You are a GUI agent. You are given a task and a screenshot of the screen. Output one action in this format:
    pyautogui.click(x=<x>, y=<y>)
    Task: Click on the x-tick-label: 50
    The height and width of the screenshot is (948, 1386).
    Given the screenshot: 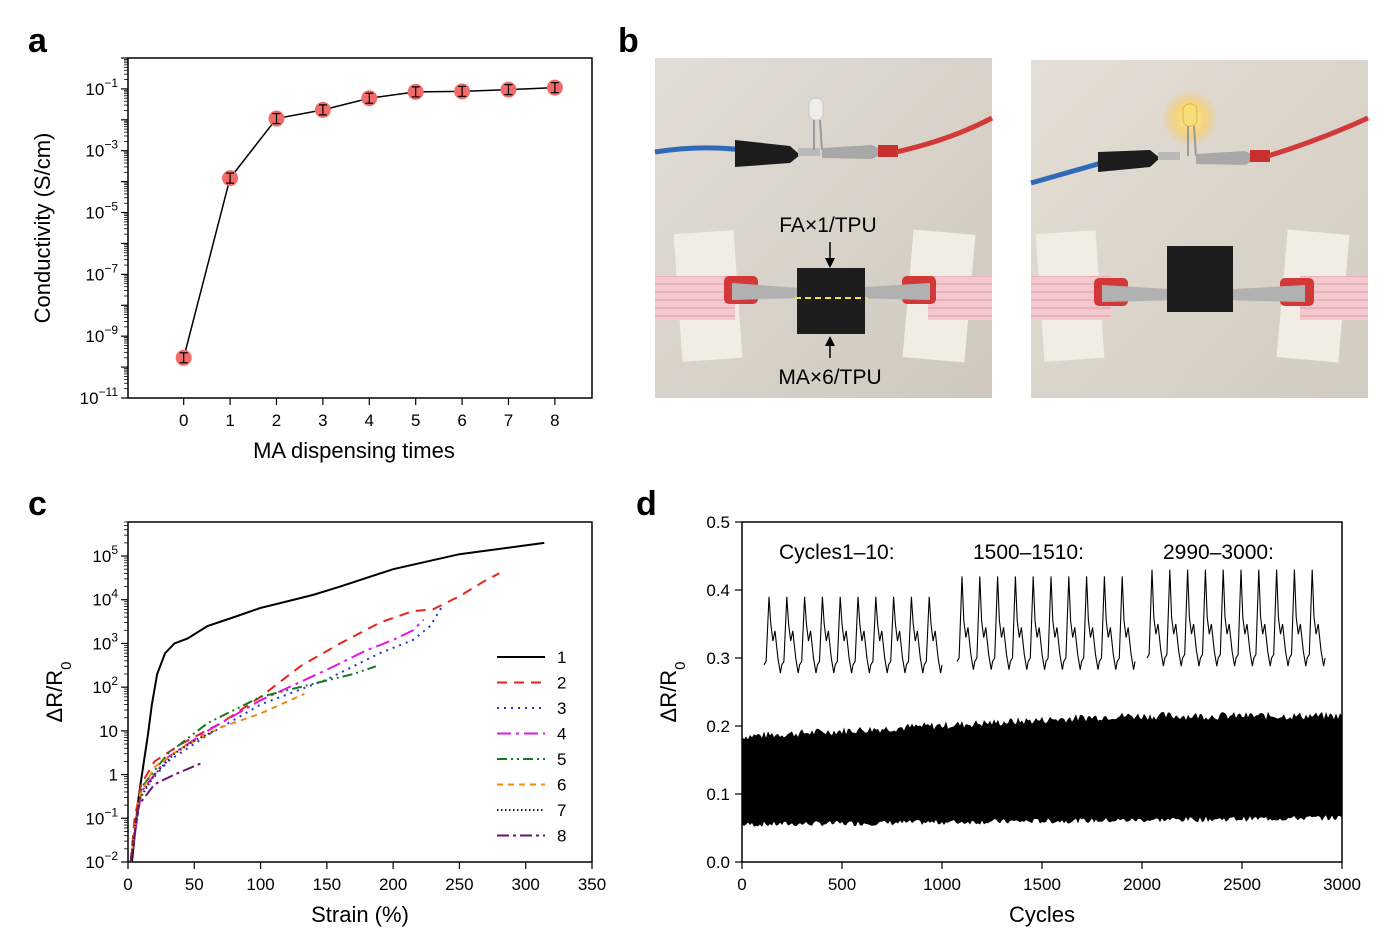 What is the action you would take?
    pyautogui.click(x=194, y=884)
    